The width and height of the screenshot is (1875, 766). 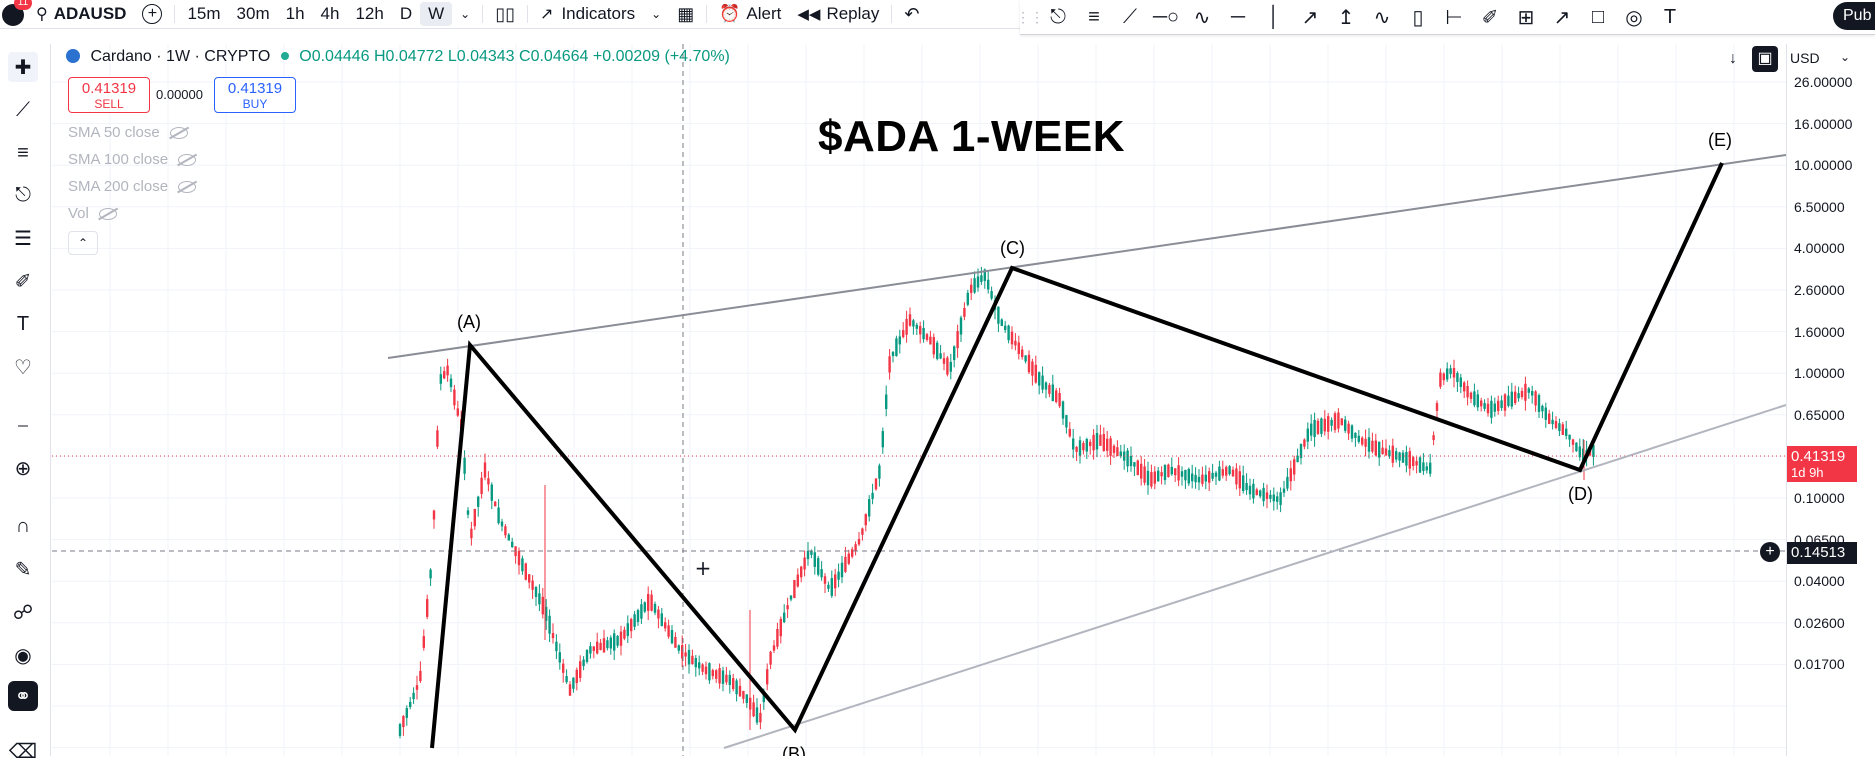 What do you see at coordinates (295, 13) in the screenshot?
I see `interval-1h: 1h` at bounding box center [295, 13].